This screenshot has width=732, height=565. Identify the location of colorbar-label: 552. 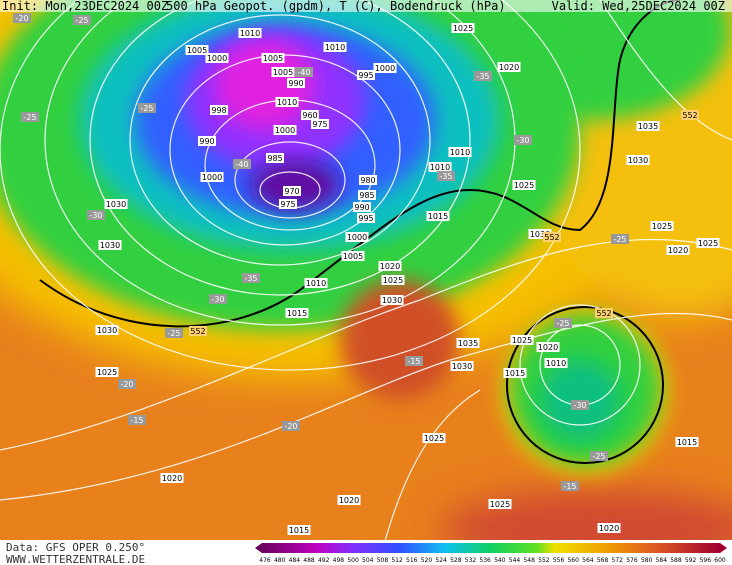
(544, 560).